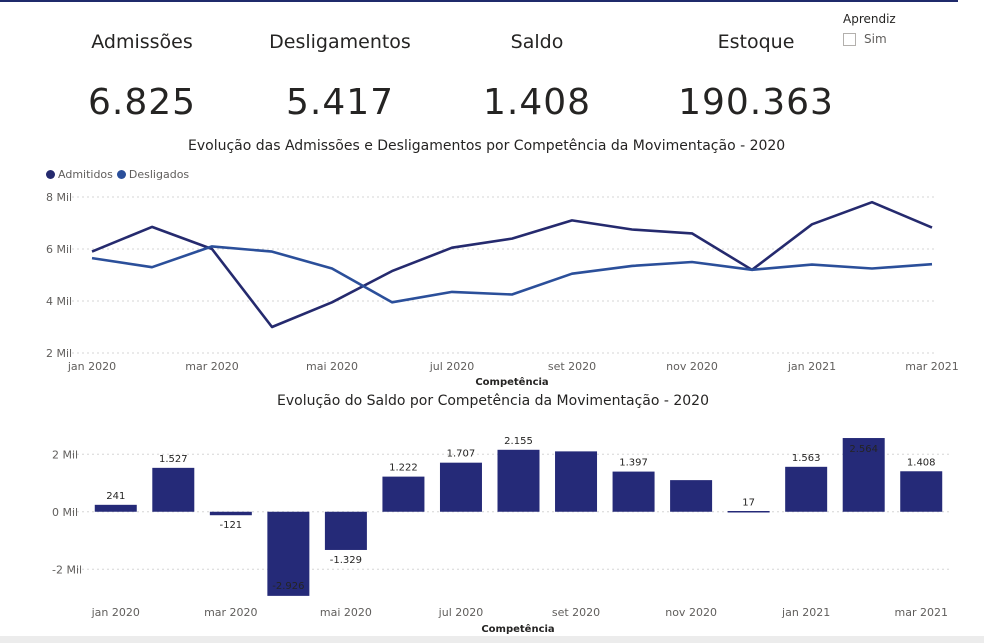 The height and width of the screenshot is (643, 984). Describe the element at coordinates (537, 42) in the screenshot. I see `kpi-label: Saldo` at that location.